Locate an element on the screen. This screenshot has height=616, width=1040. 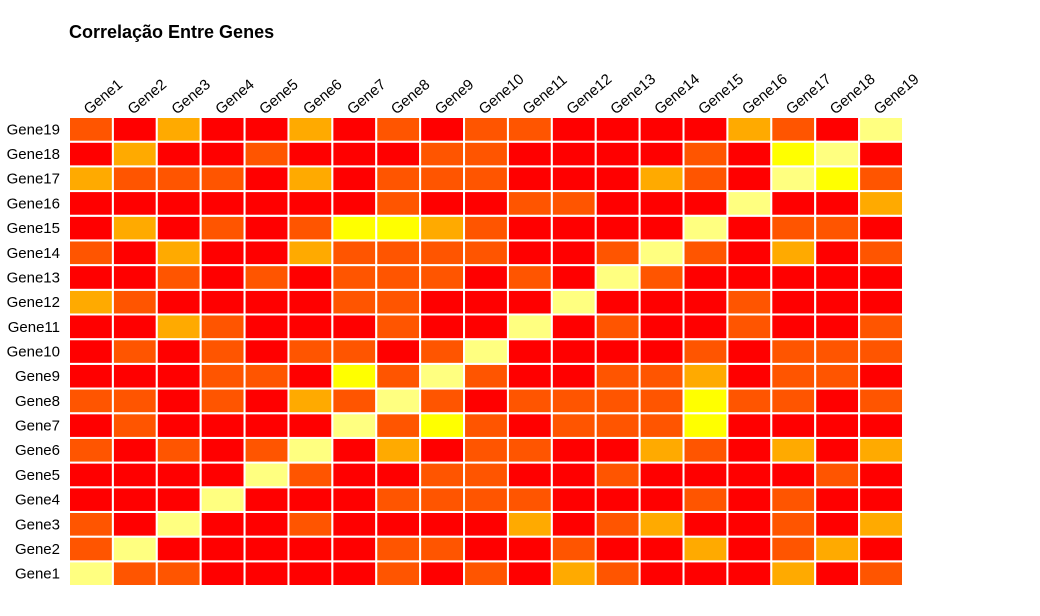
heatmap-cell-gene5-gene17 is located at coordinates (793, 475).